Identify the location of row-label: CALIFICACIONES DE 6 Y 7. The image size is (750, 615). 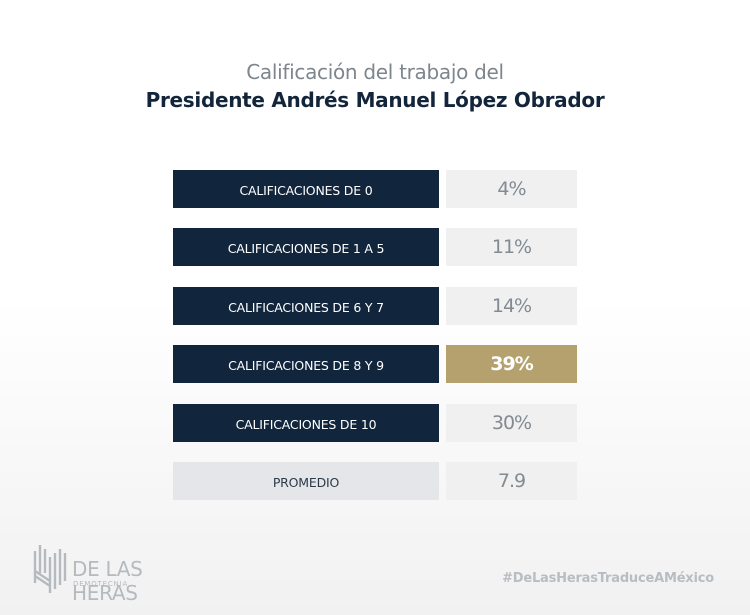
(306, 306).